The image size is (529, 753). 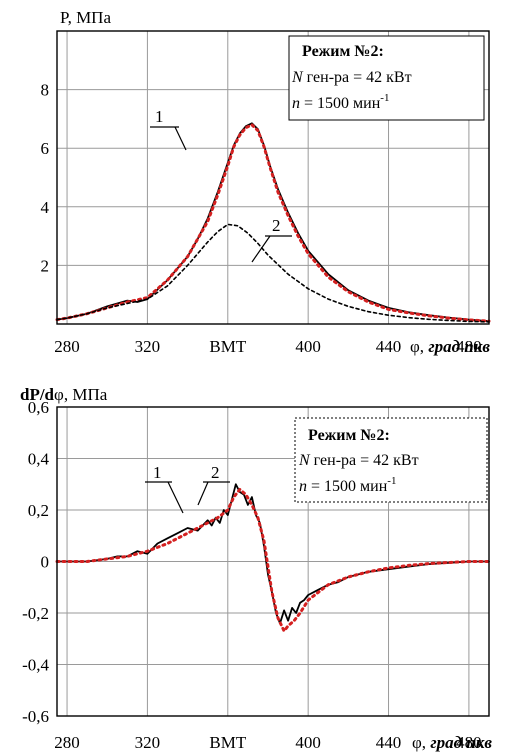 What do you see at coordinates (168, 129) in the screenshot?
I see `pressure-annotation-1: 1` at bounding box center [168, 129].